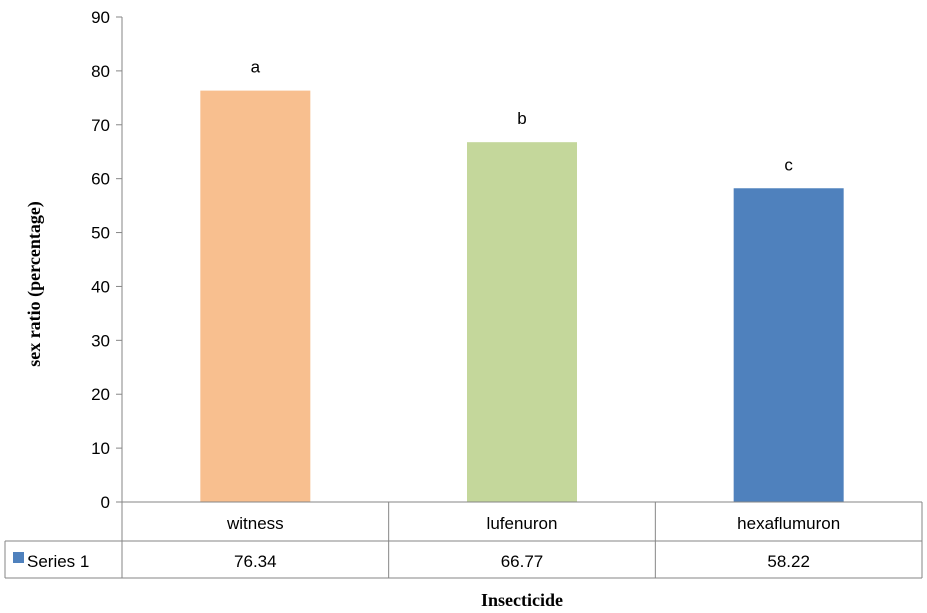 This screenshot has height=613, width=927. I want to click on data-table-value: 58.22, so click(788, 561).